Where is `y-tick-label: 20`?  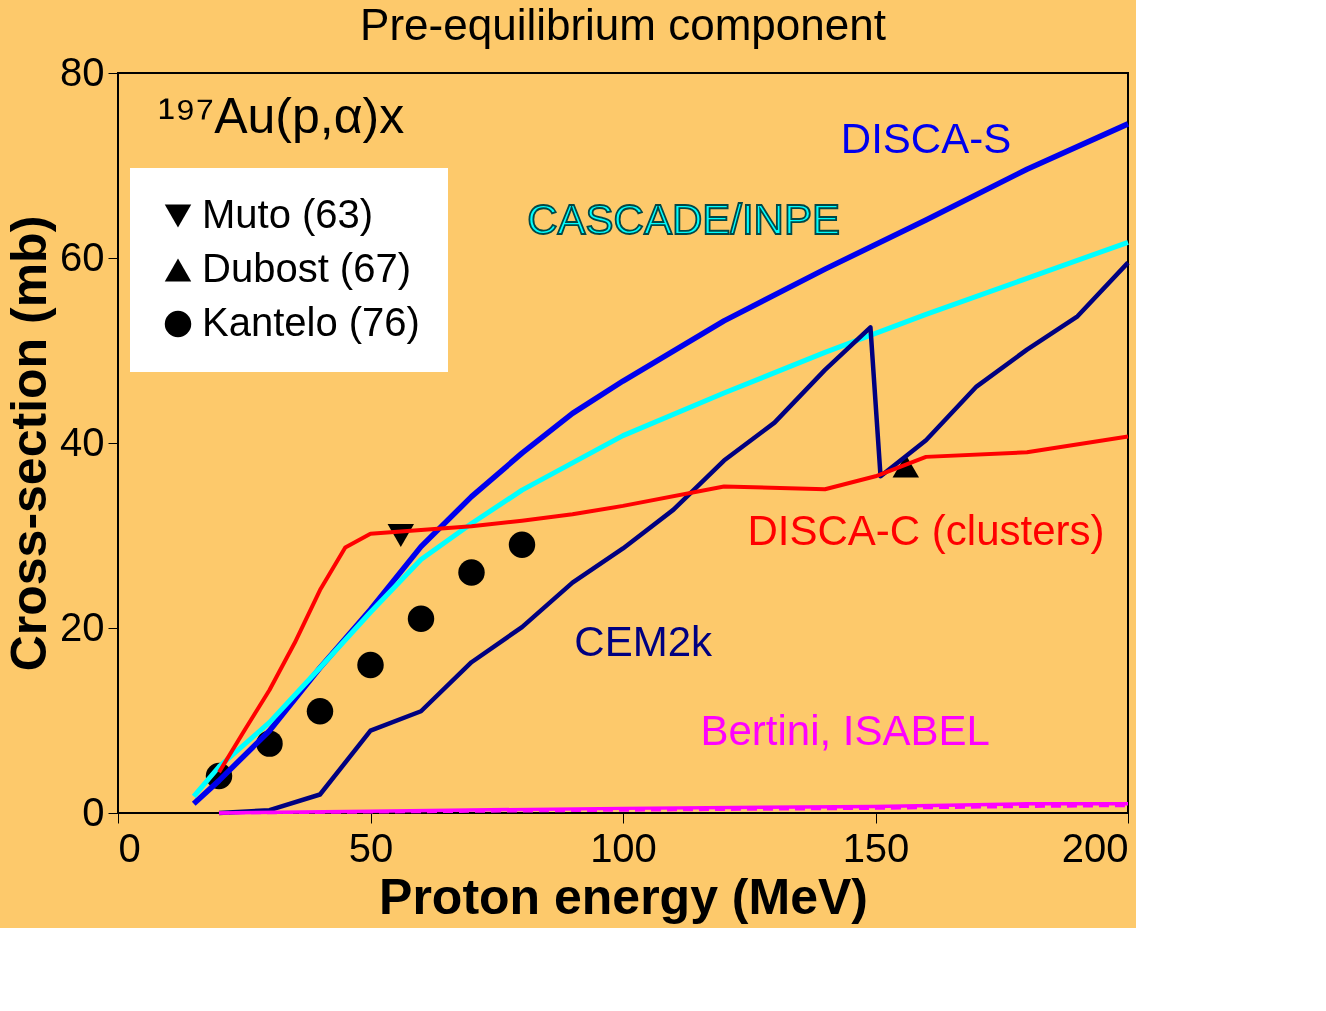 y-tick-label: 20 is located at coordinates (82, 626).